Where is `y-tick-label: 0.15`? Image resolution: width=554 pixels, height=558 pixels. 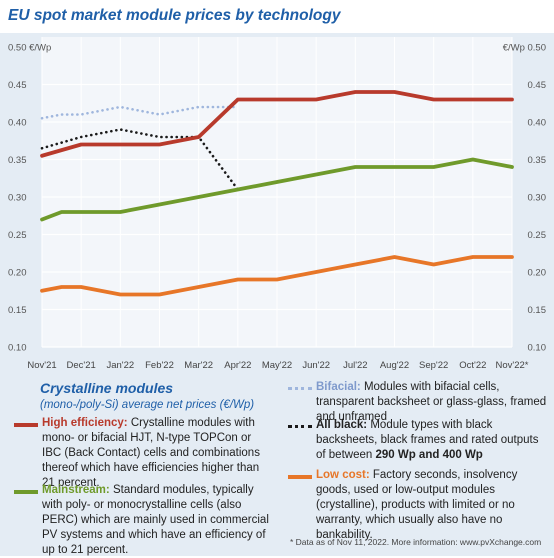
y-tick-label: 0.15 is located at coordinates (17, 310).